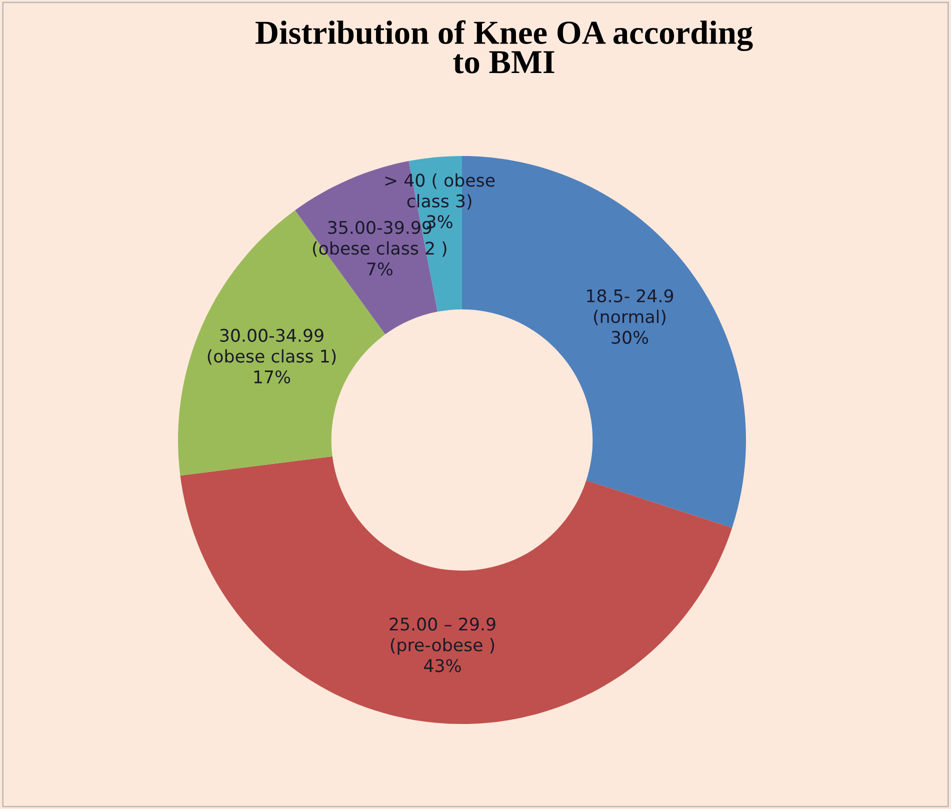 This screenshot has height=809, width=951. I want to click on slice-label: > 40 ( obese class 3), so click(440, 191).